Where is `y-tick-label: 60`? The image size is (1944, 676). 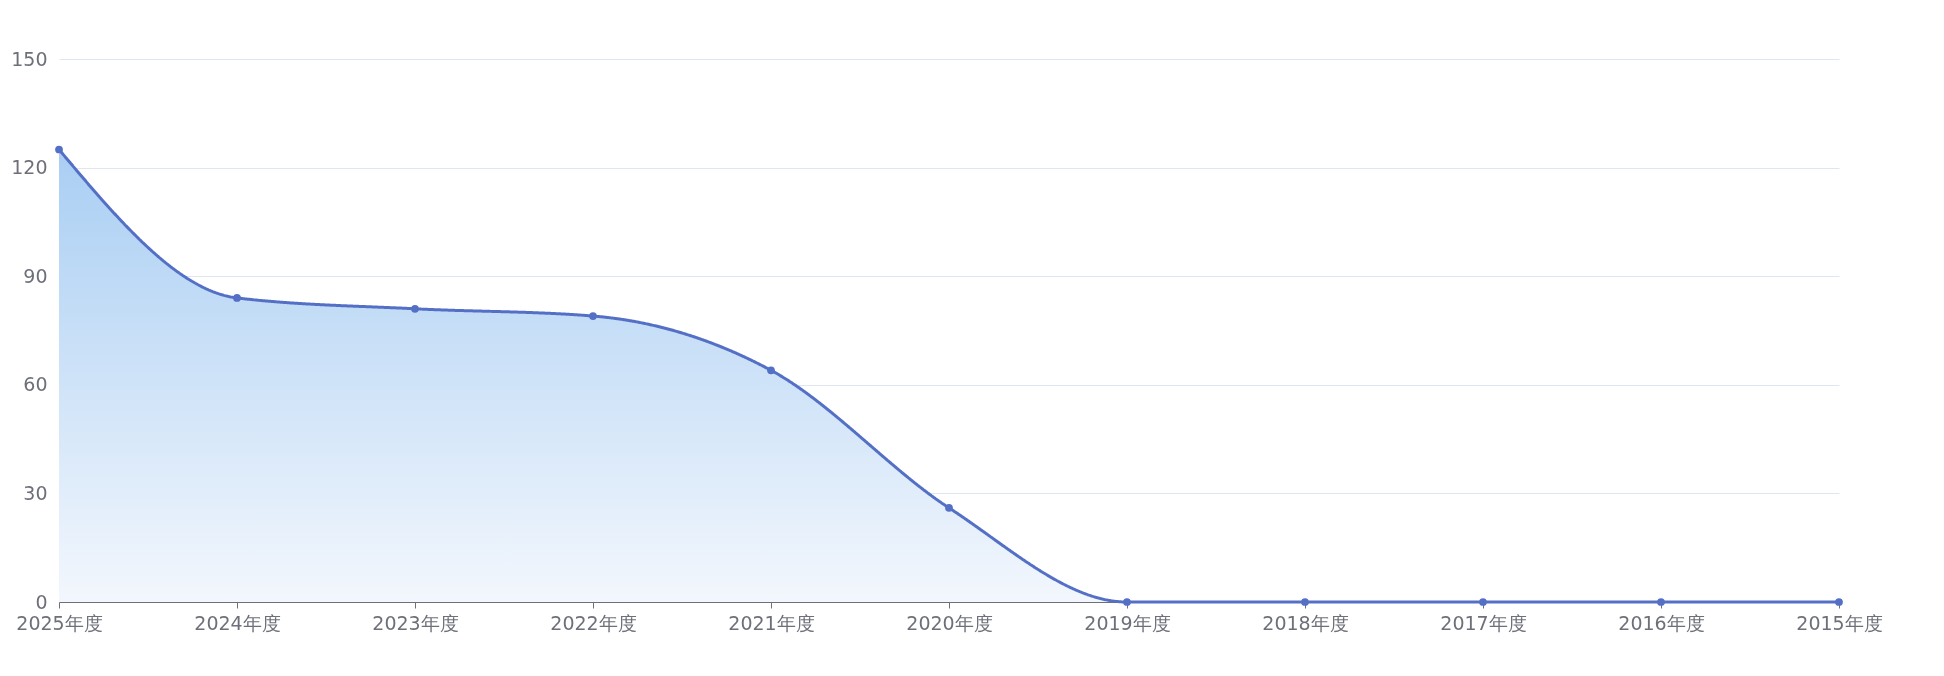
y-tick-label: 60 is located at coordinates (35, 384).